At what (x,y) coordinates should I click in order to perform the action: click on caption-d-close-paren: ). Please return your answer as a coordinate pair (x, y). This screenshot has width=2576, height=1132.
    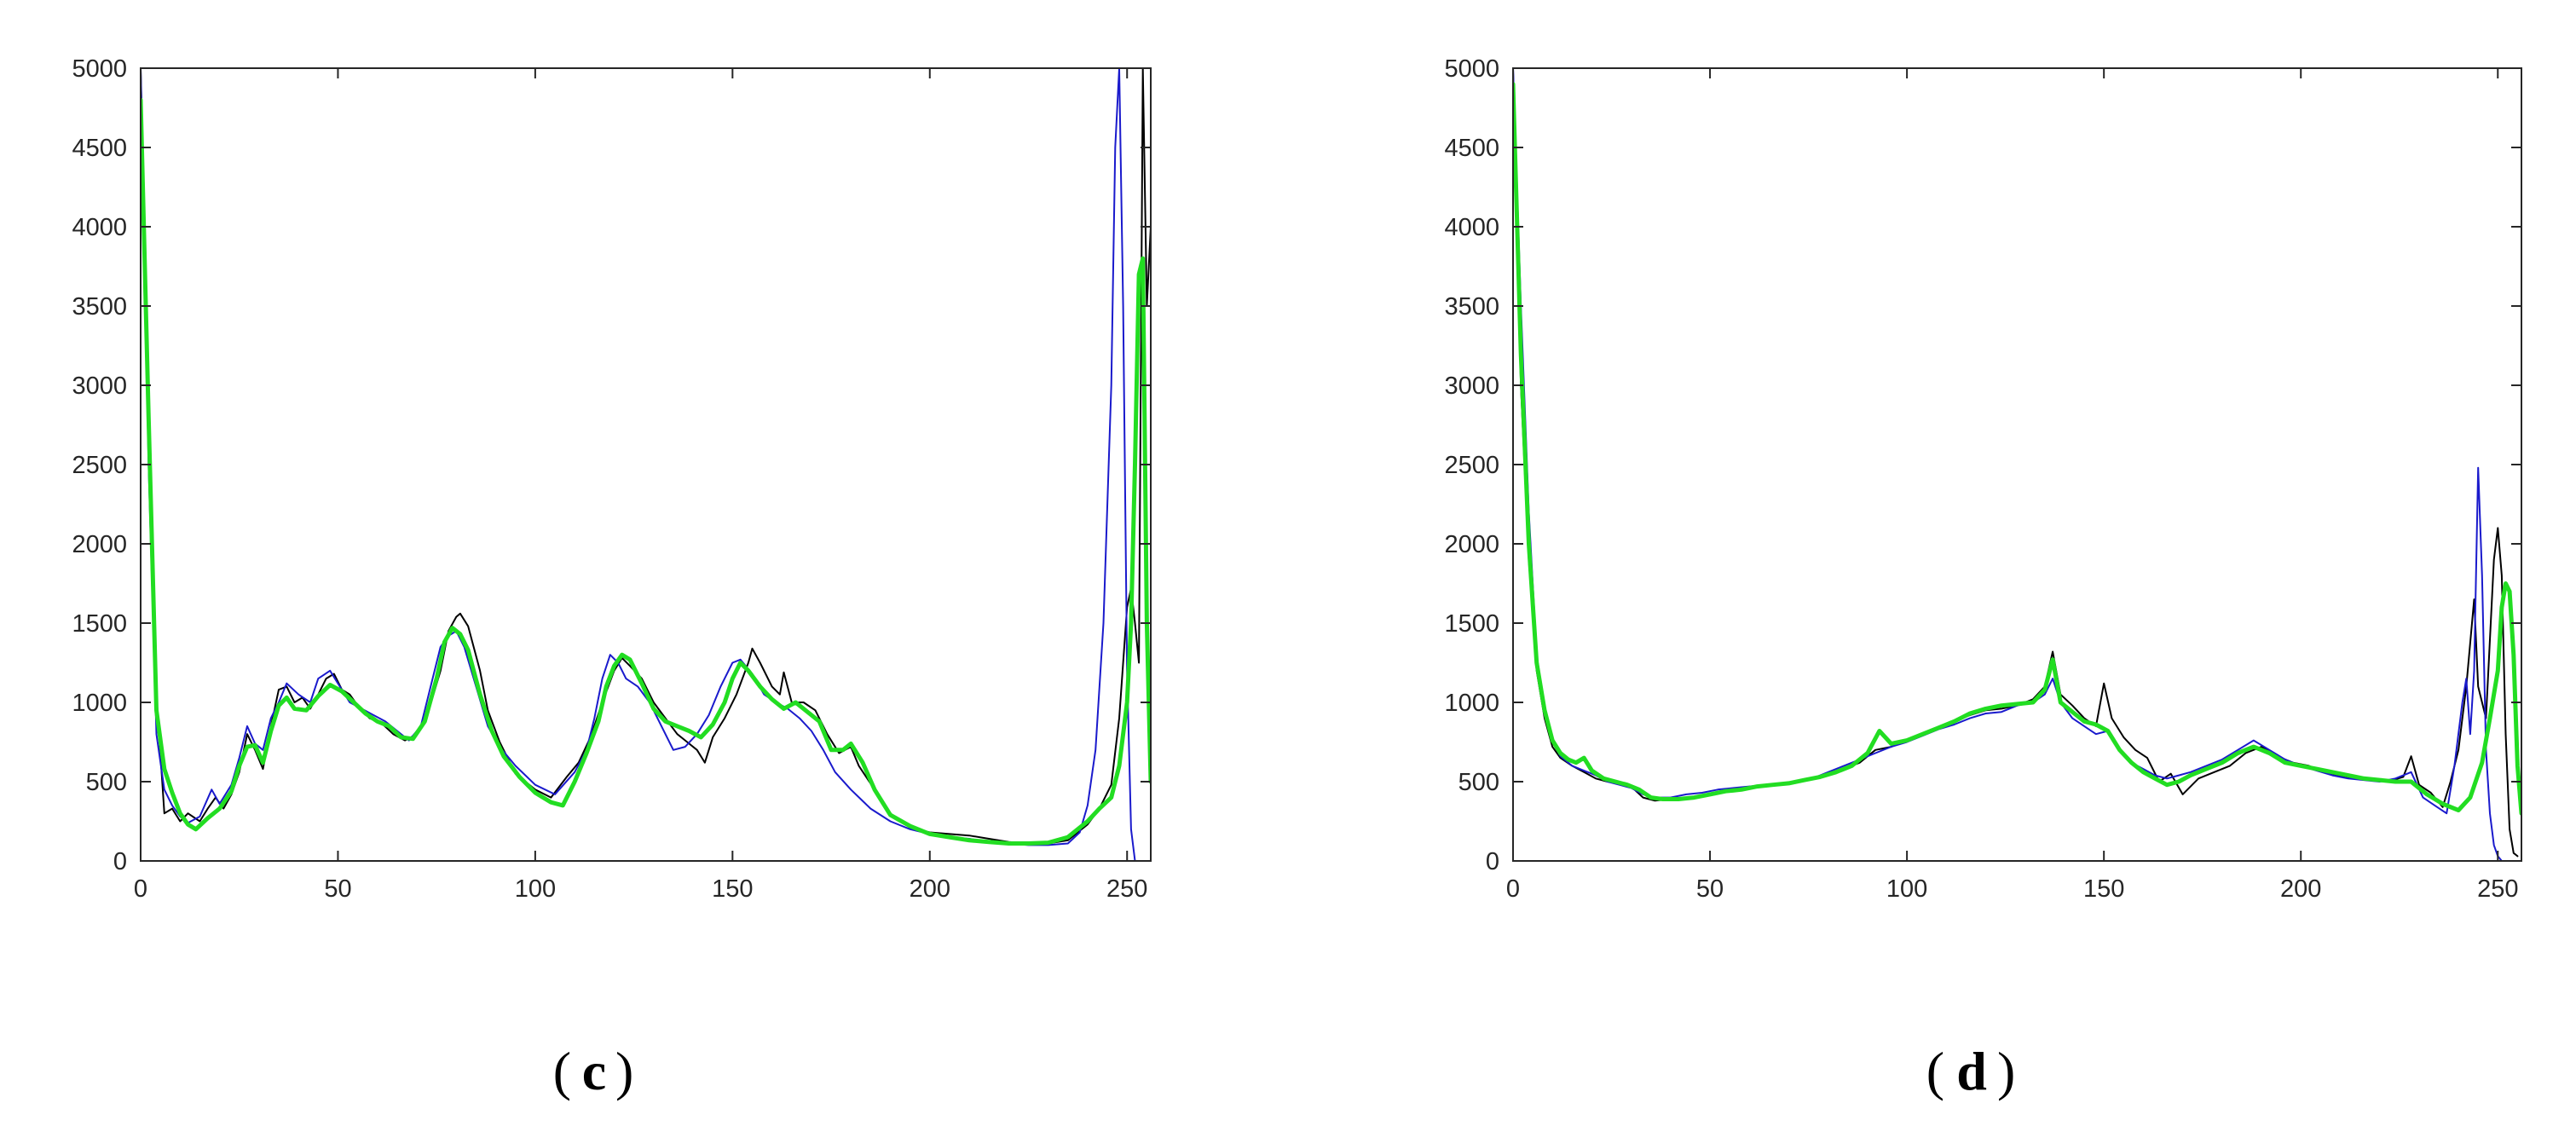
    Looking at the image, I should click on (2006, 1071).